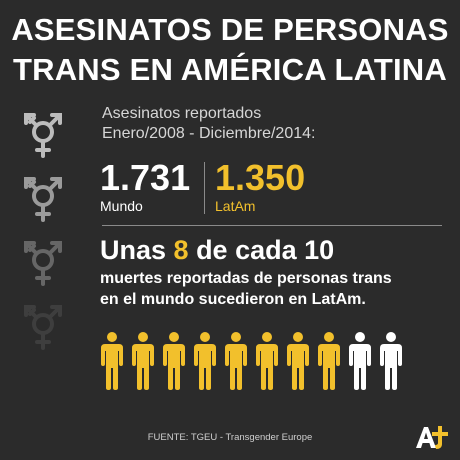  Describe the element at coordinates (230, 437) in the screenshot. I see `source-note: FUENTE: TGEU - Transgender Europe` at that location.